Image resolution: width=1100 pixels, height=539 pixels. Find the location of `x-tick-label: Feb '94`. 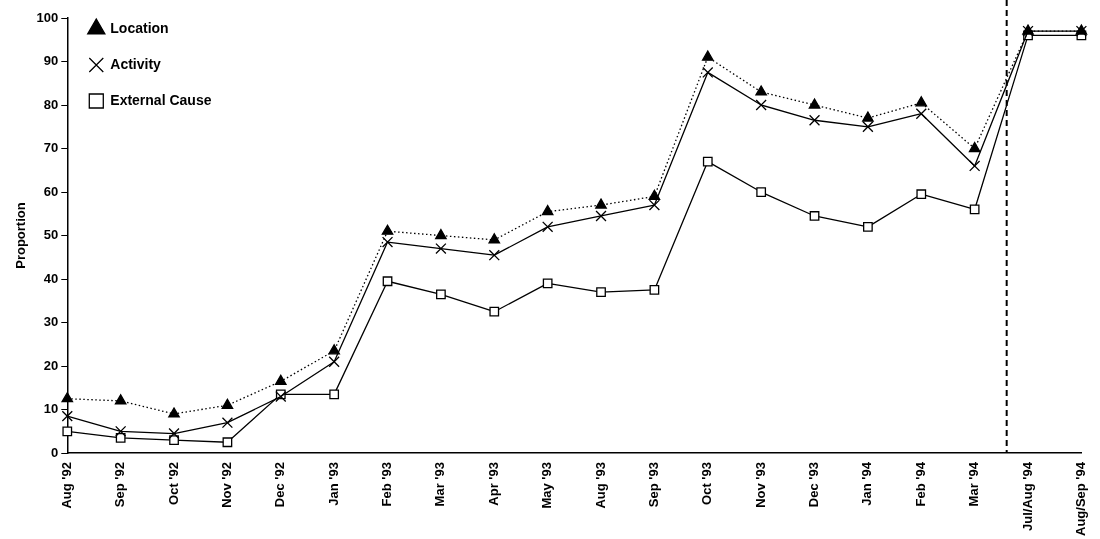

x-tick-label: Feb '94 is located at coordinates (920, 484).